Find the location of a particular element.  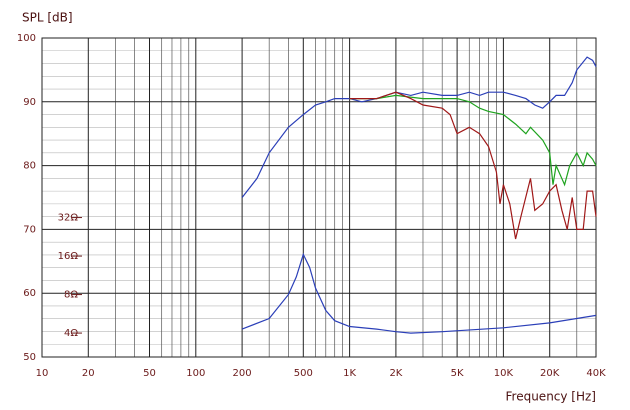

y-tick-label: 100 is located at coordinates (26, 38).